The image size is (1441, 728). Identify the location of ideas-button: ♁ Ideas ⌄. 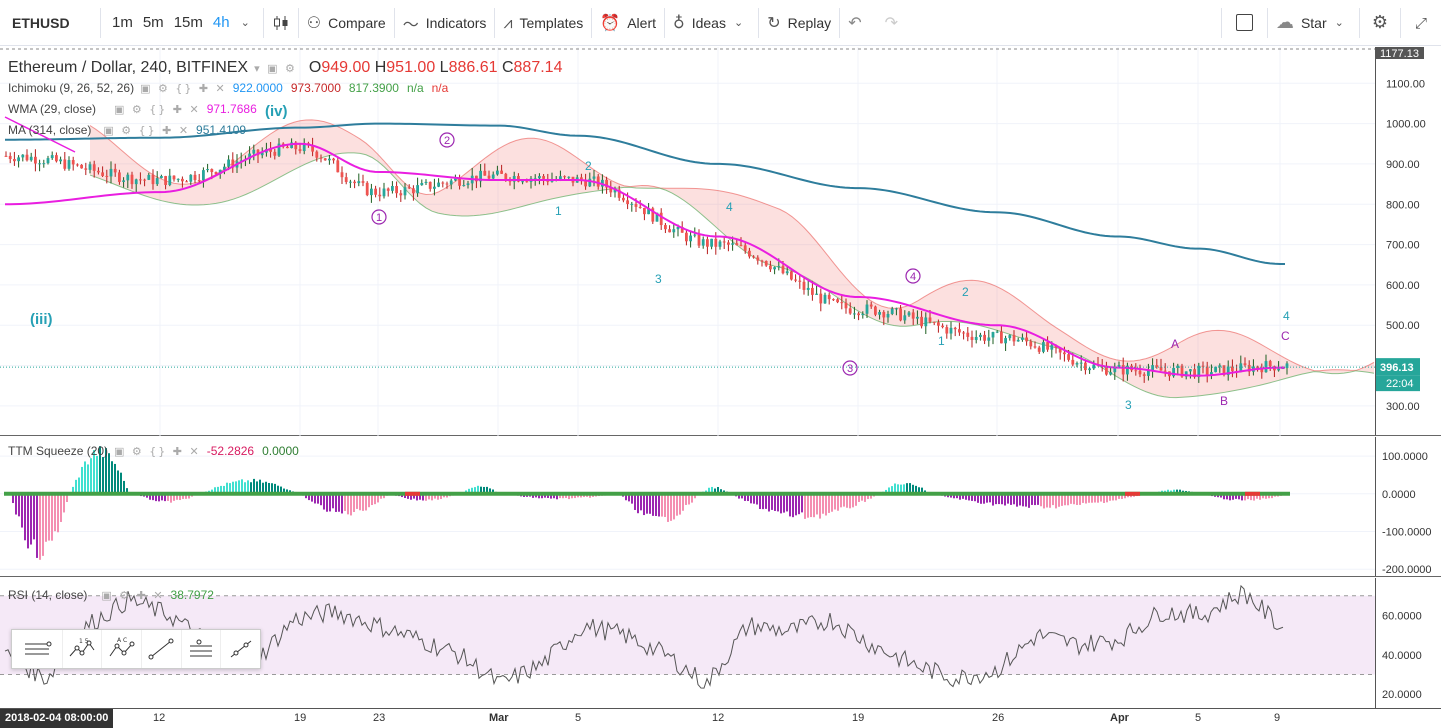
(711, 23).